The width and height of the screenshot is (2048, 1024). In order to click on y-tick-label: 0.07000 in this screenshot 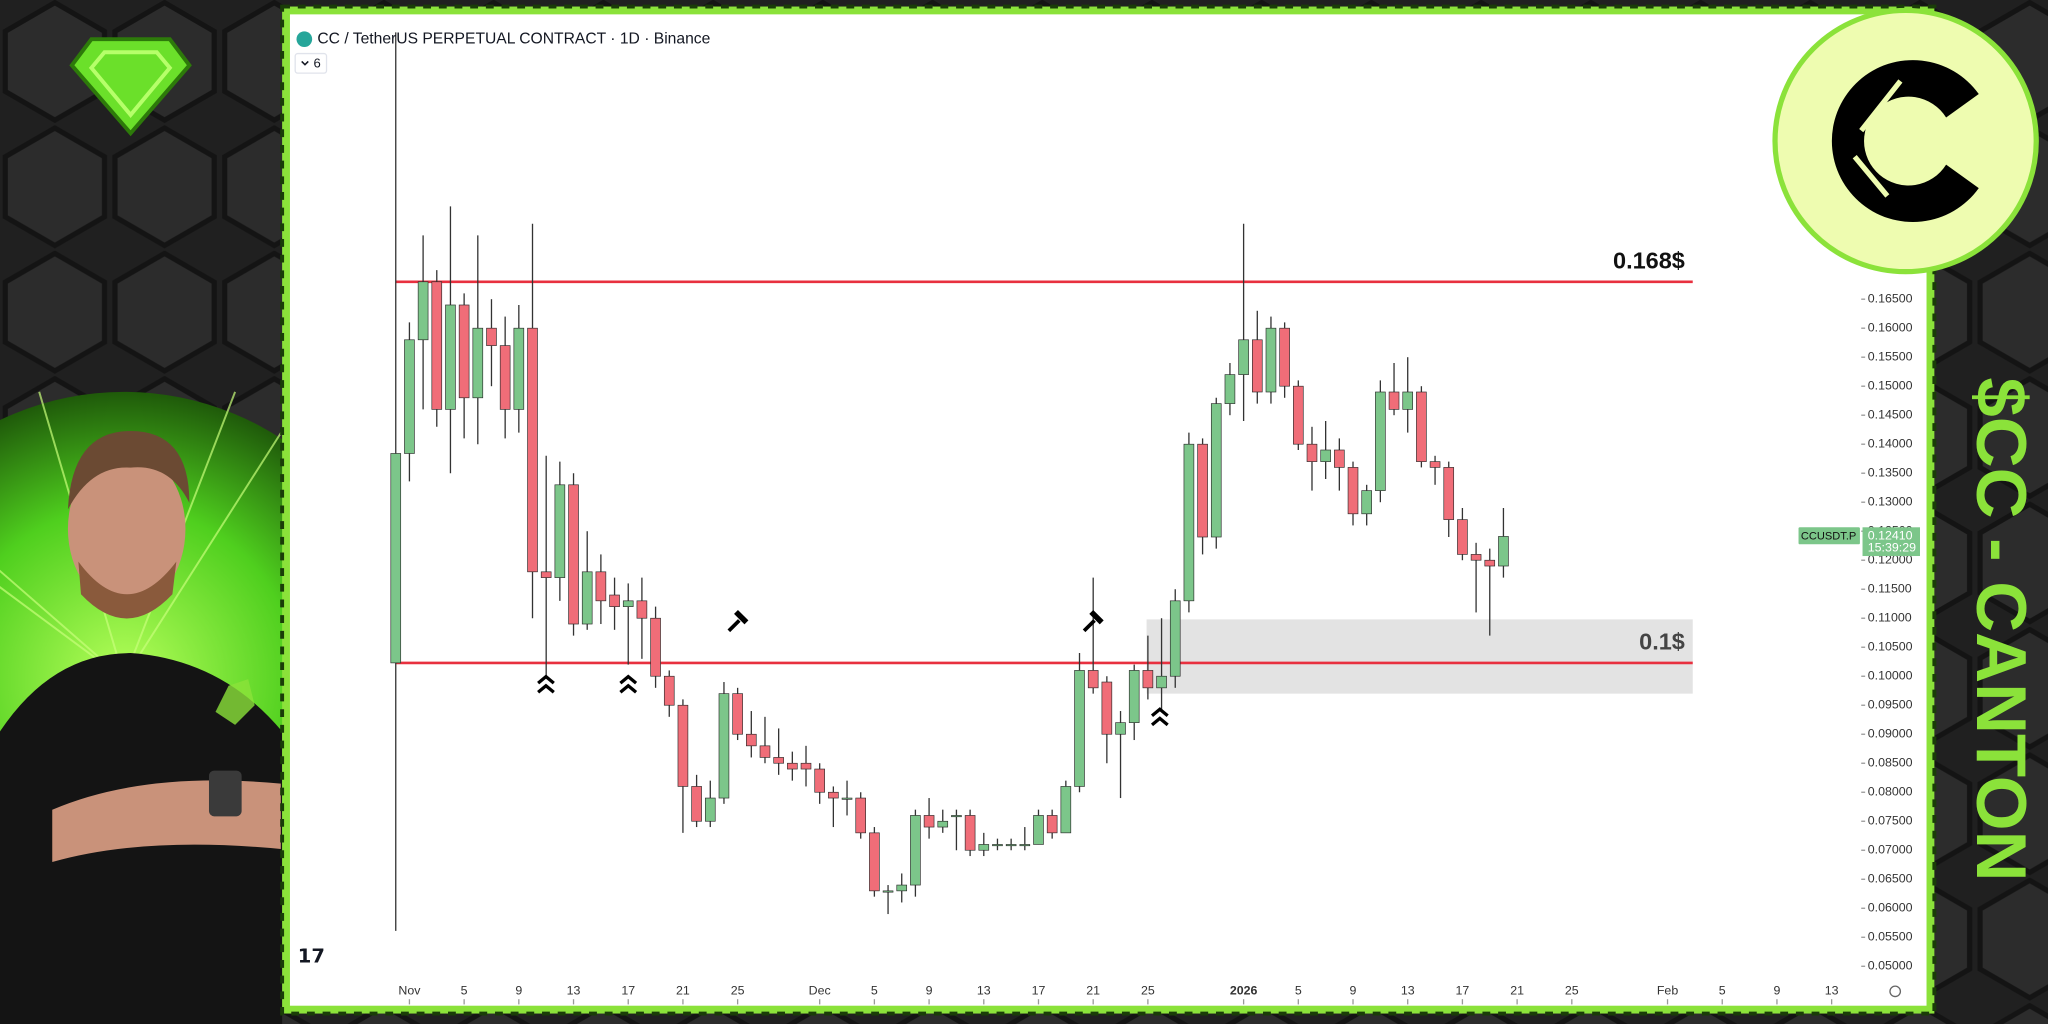, I will do `click(1890, 850)`.